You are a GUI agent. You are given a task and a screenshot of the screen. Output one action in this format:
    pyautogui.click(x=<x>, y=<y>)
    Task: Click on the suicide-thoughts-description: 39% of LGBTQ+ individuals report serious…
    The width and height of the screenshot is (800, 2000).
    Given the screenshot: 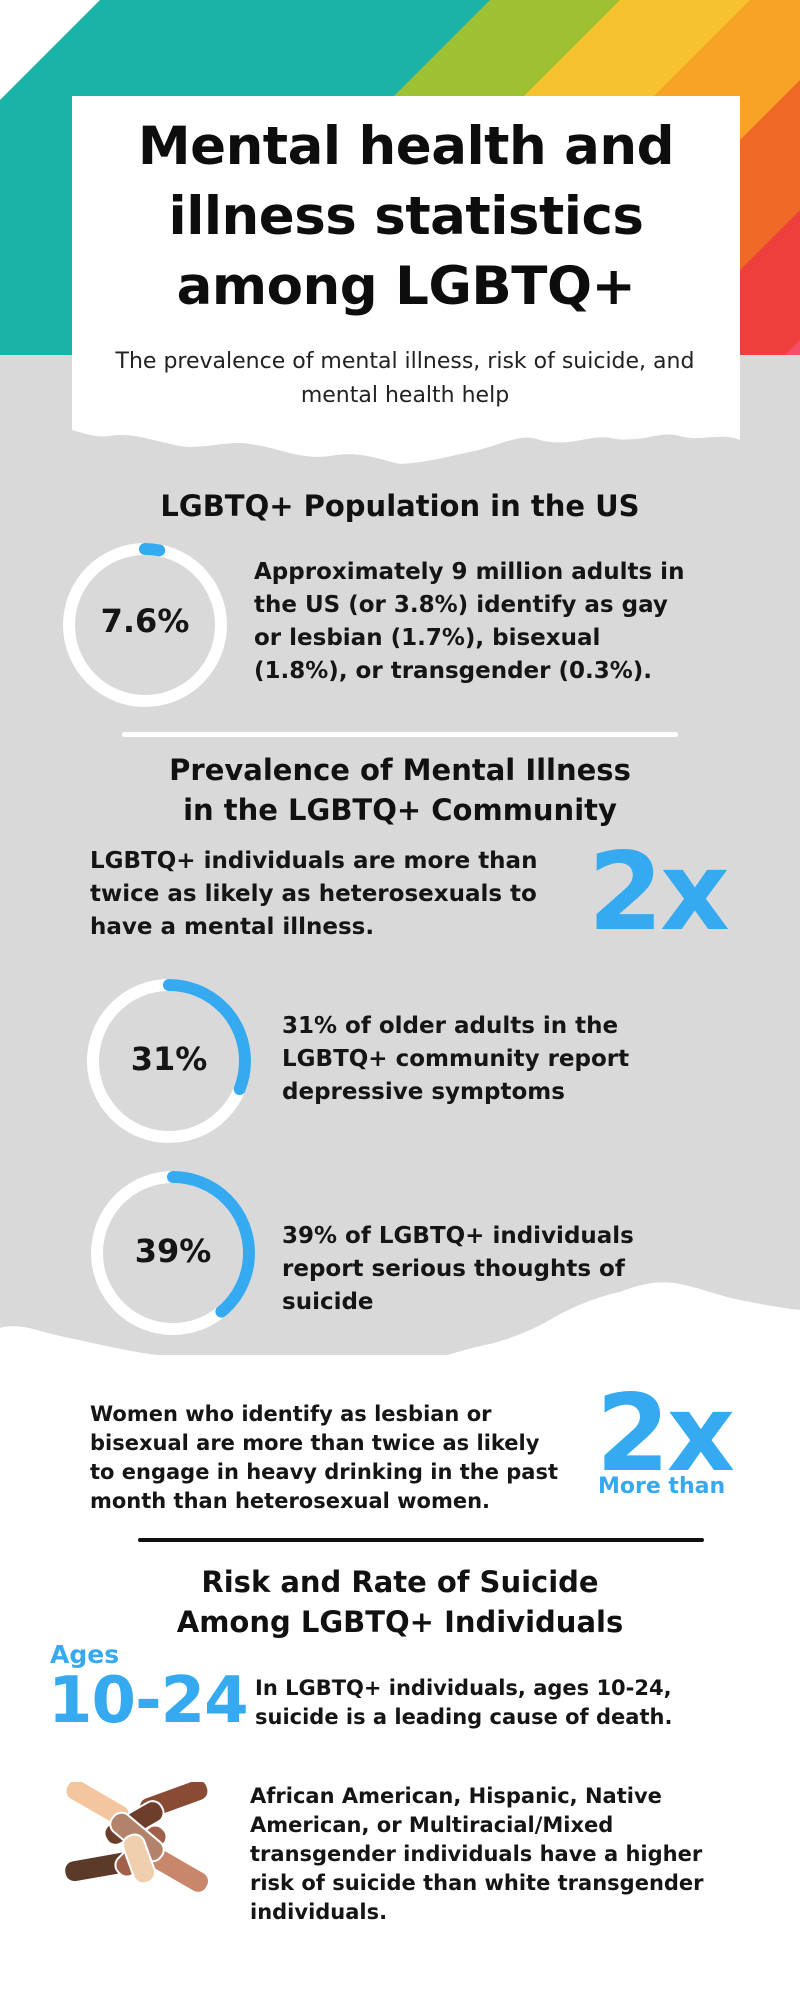 What is the action you would take?
    pyautogui.click(x=458, y=1269)
    